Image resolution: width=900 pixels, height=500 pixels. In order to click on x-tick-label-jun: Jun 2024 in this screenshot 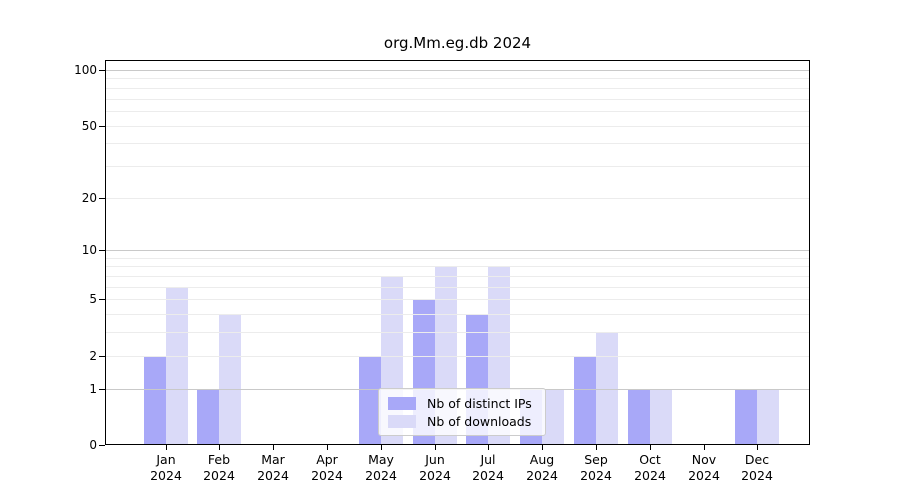, I will do `click(435, 468)`.